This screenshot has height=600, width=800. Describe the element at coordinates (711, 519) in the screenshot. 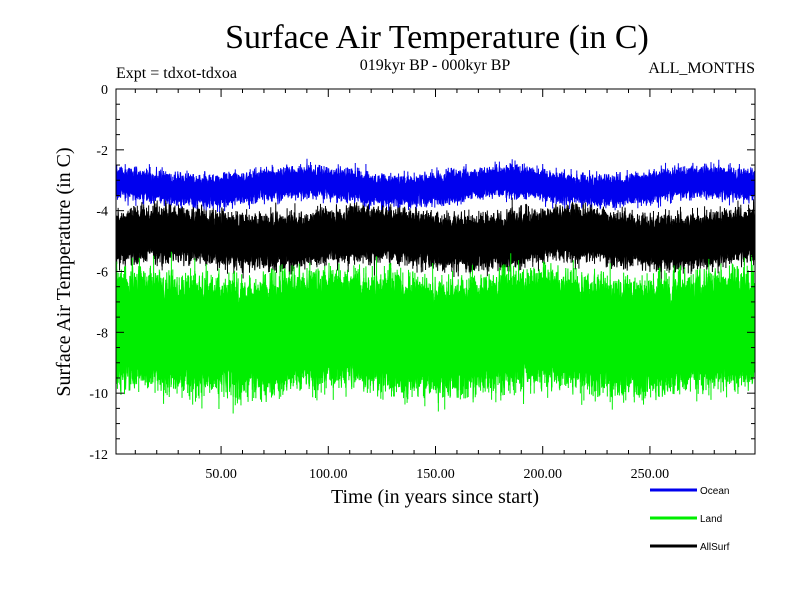

I see `legend-label-land: Land` at that location.